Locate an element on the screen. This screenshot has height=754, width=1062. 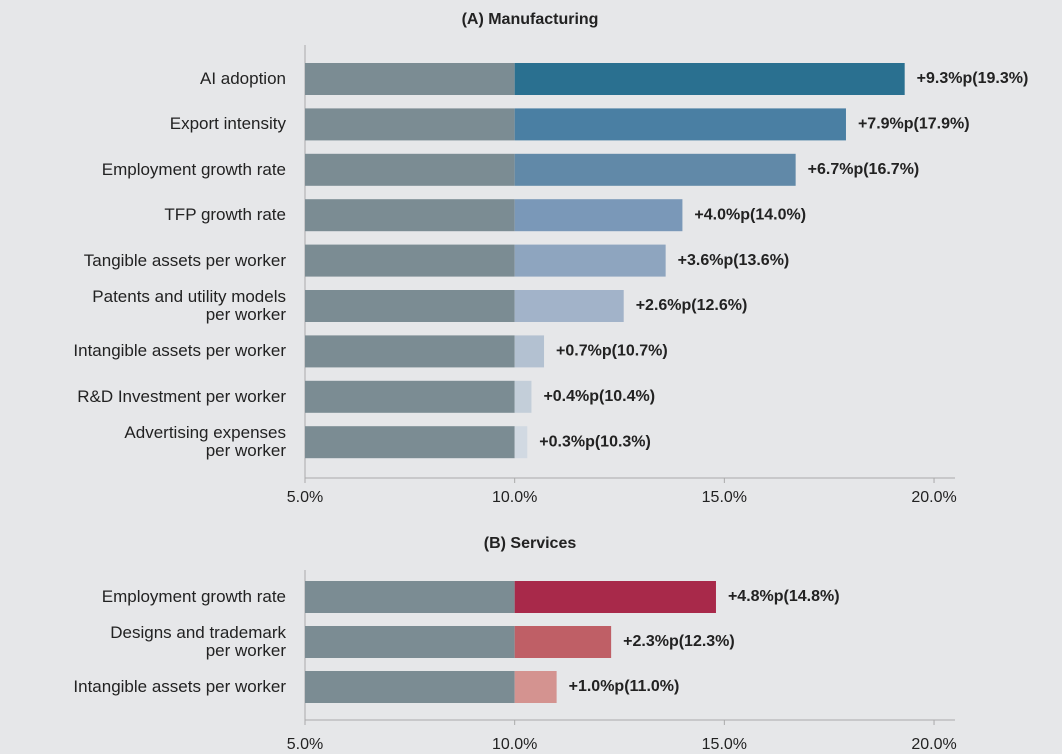
value-label: +0.4%p(10.4%) is located at coordinates (599, 396).